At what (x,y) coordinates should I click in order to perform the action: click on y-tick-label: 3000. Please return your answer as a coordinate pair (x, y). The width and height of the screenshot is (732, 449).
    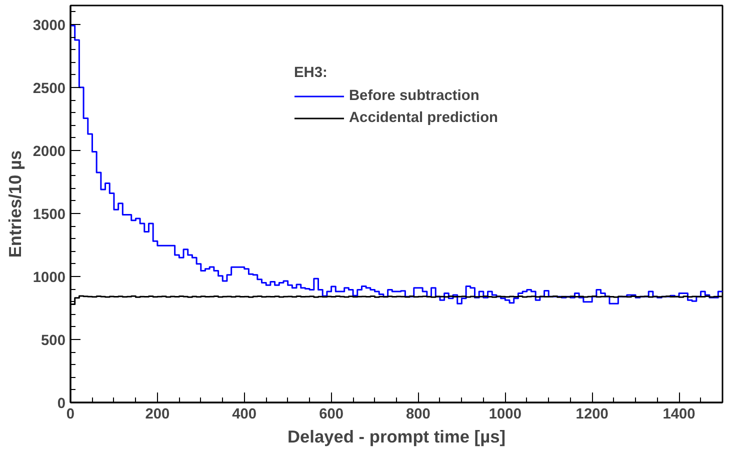
    Looking at the image, I should click on (49, 26).